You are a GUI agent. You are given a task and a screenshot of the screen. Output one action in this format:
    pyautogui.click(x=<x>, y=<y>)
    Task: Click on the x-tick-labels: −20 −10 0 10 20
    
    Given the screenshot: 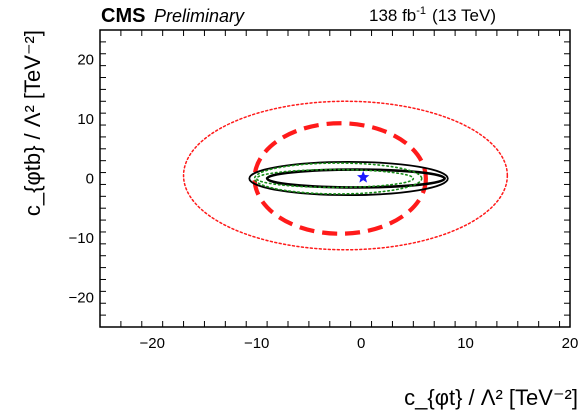 What is the action you would take?
    pyautogui.click(x=358, y=343)
    